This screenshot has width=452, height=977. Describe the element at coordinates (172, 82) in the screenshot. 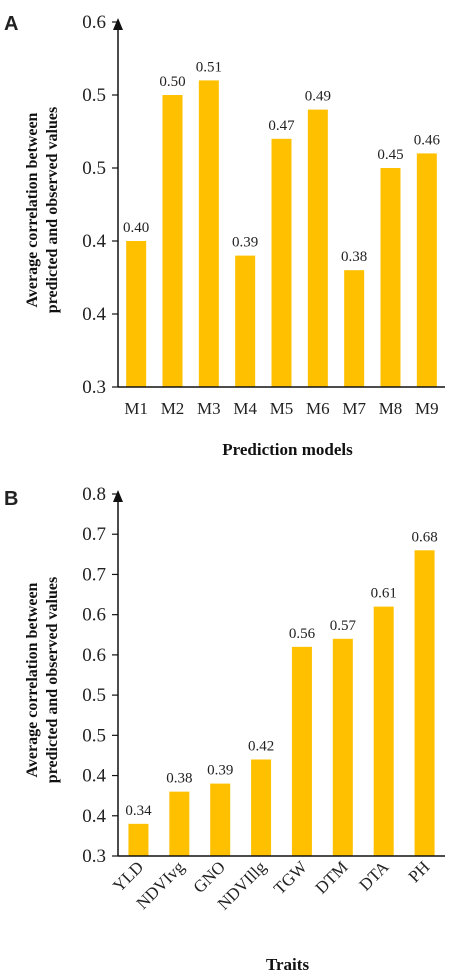

I see `panel-a-data-label: 0.50` at that location.